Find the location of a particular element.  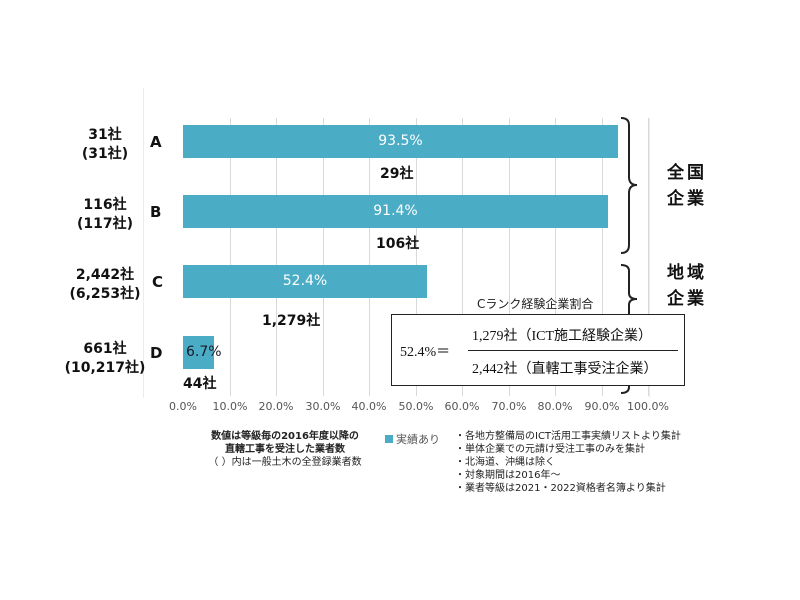

bar-a is located at coordinates (400, 141).